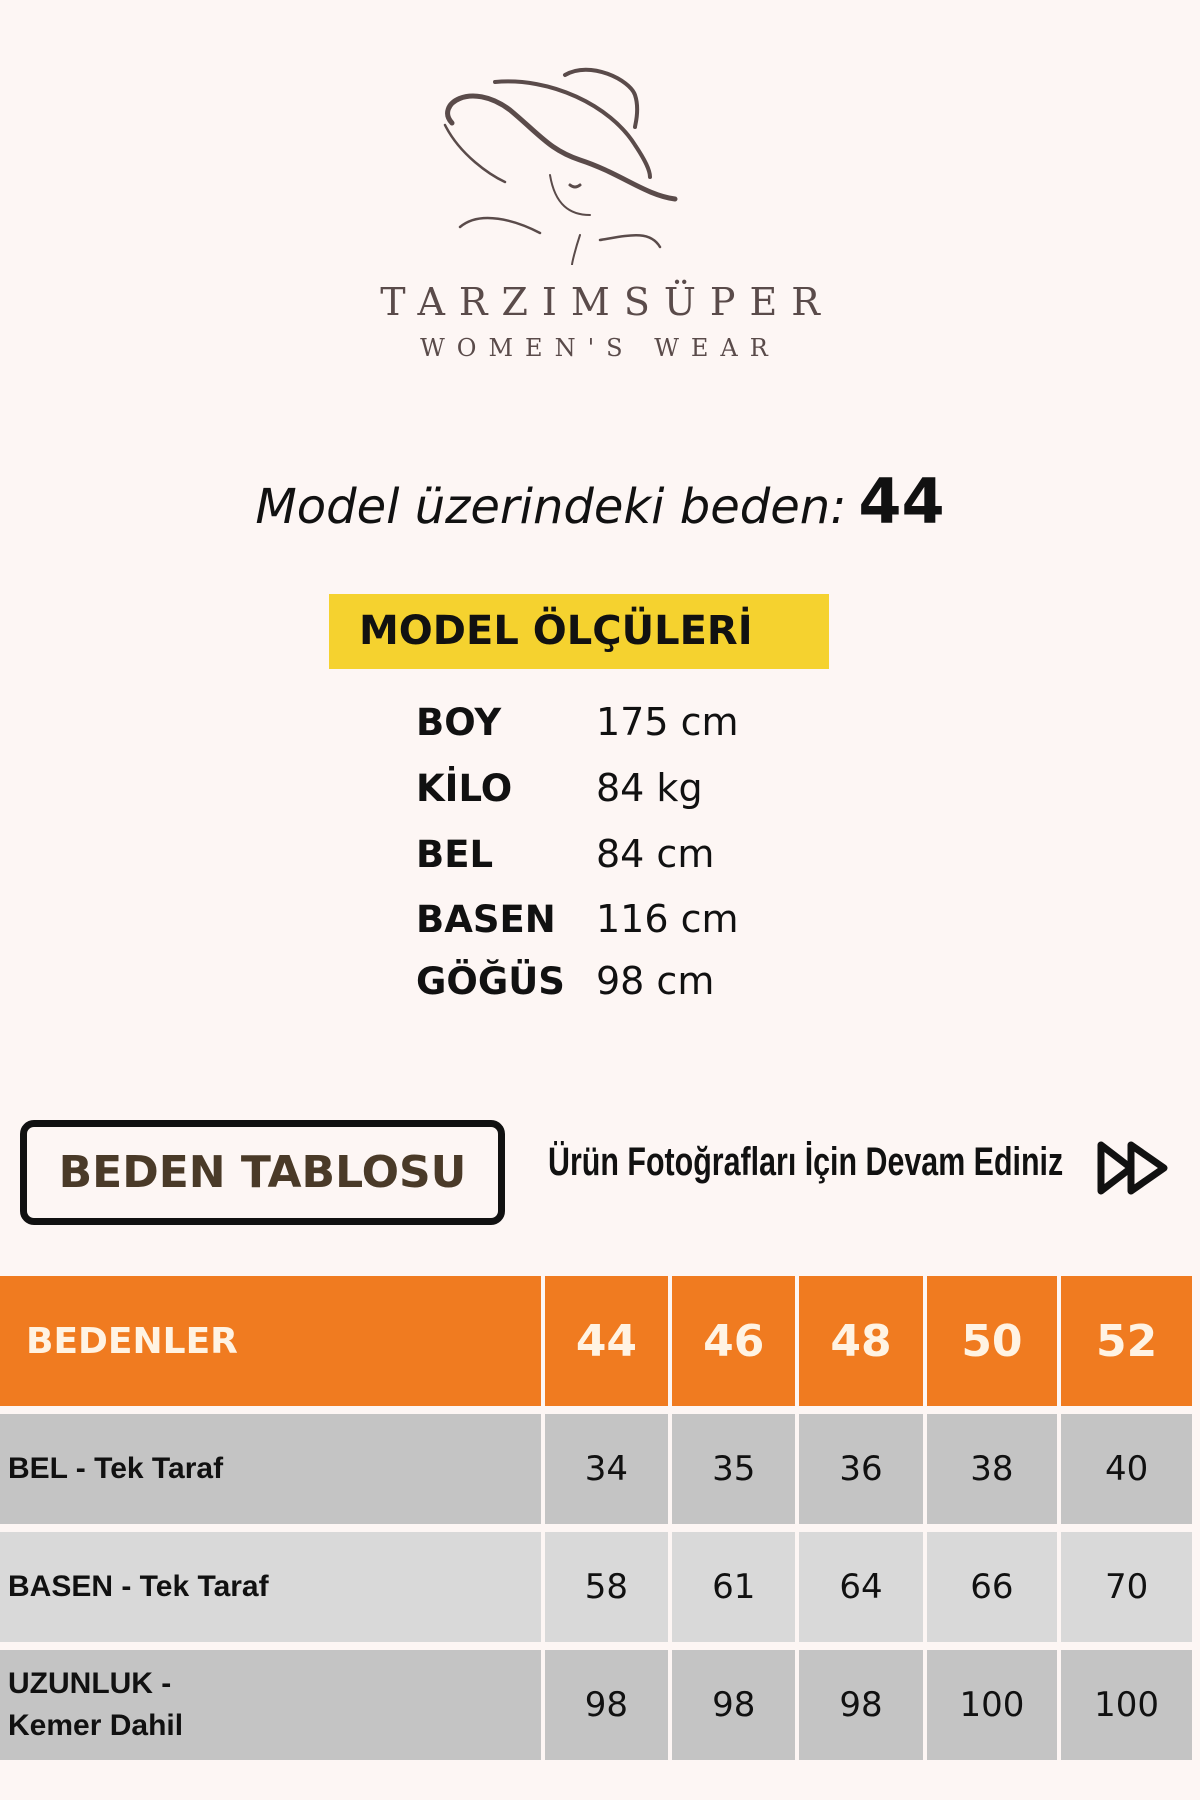 Image resolution: width=1200 pixels, height=1800 pixels. I want to click on measurement-row: KİLO 84 kg, so click(559, 788).